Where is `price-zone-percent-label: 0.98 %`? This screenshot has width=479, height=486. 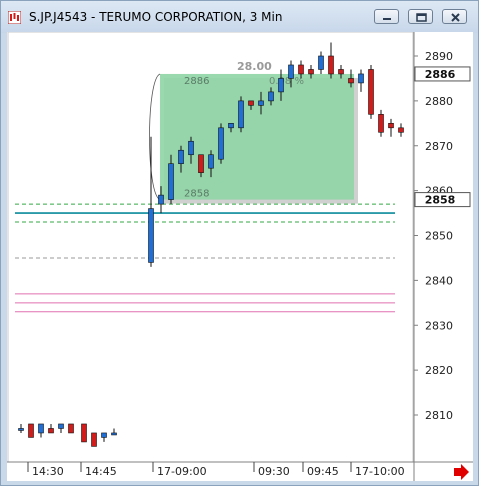
price-zone-percent-label: 0.98 % is located at coordinates (286, 81).